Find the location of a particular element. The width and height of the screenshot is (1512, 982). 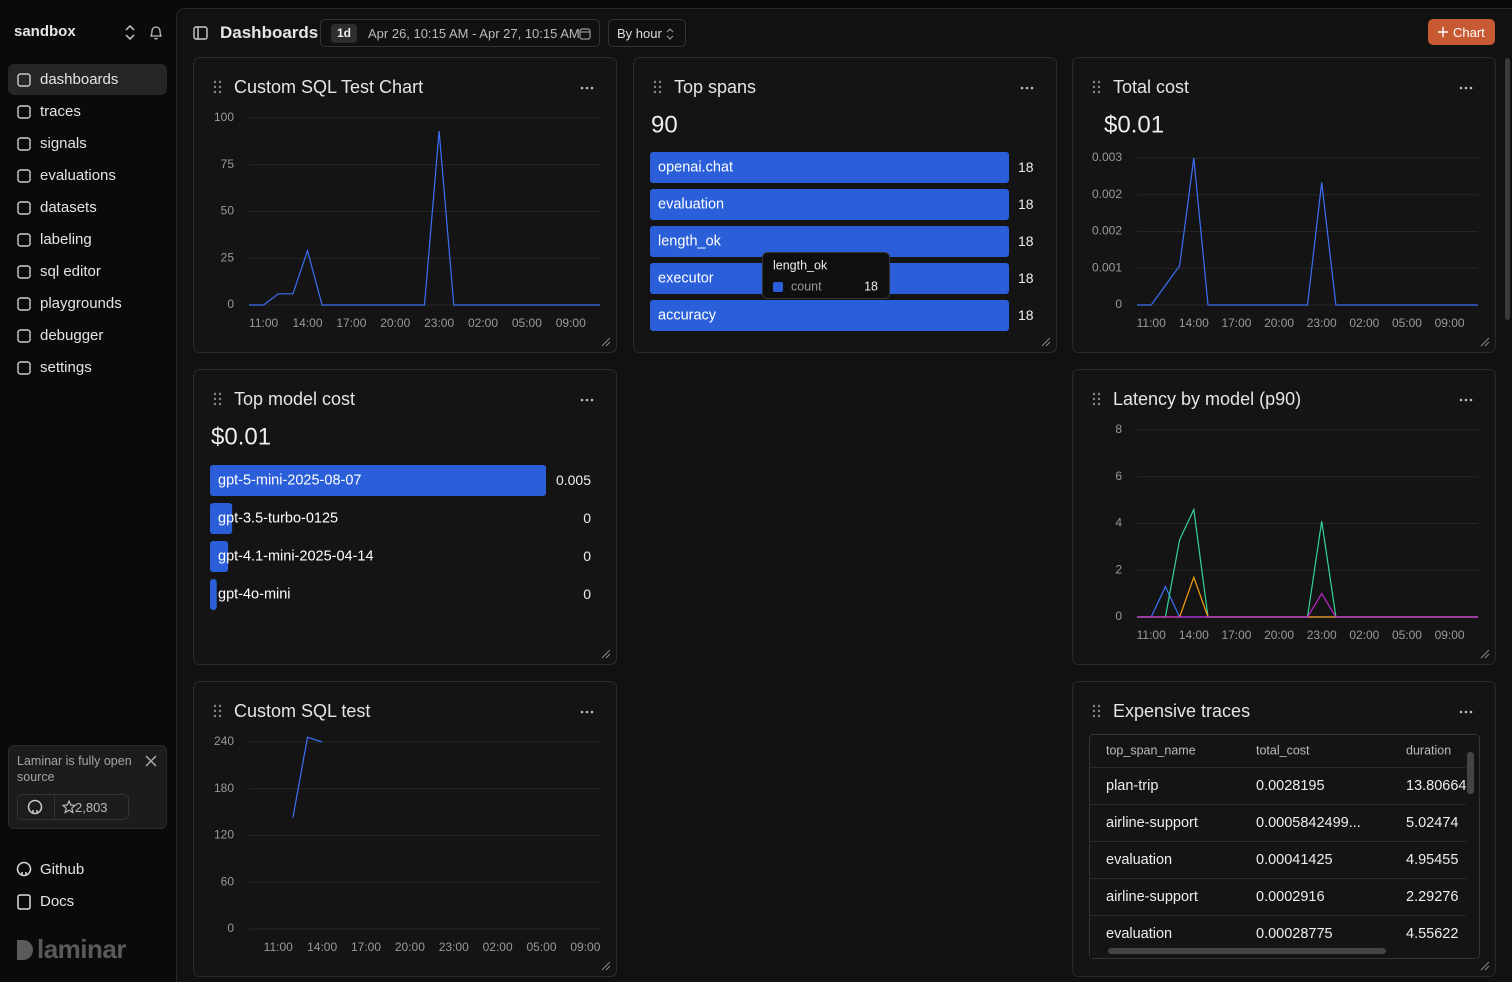

nav-item: datasets is located at coordinates (87, 207).